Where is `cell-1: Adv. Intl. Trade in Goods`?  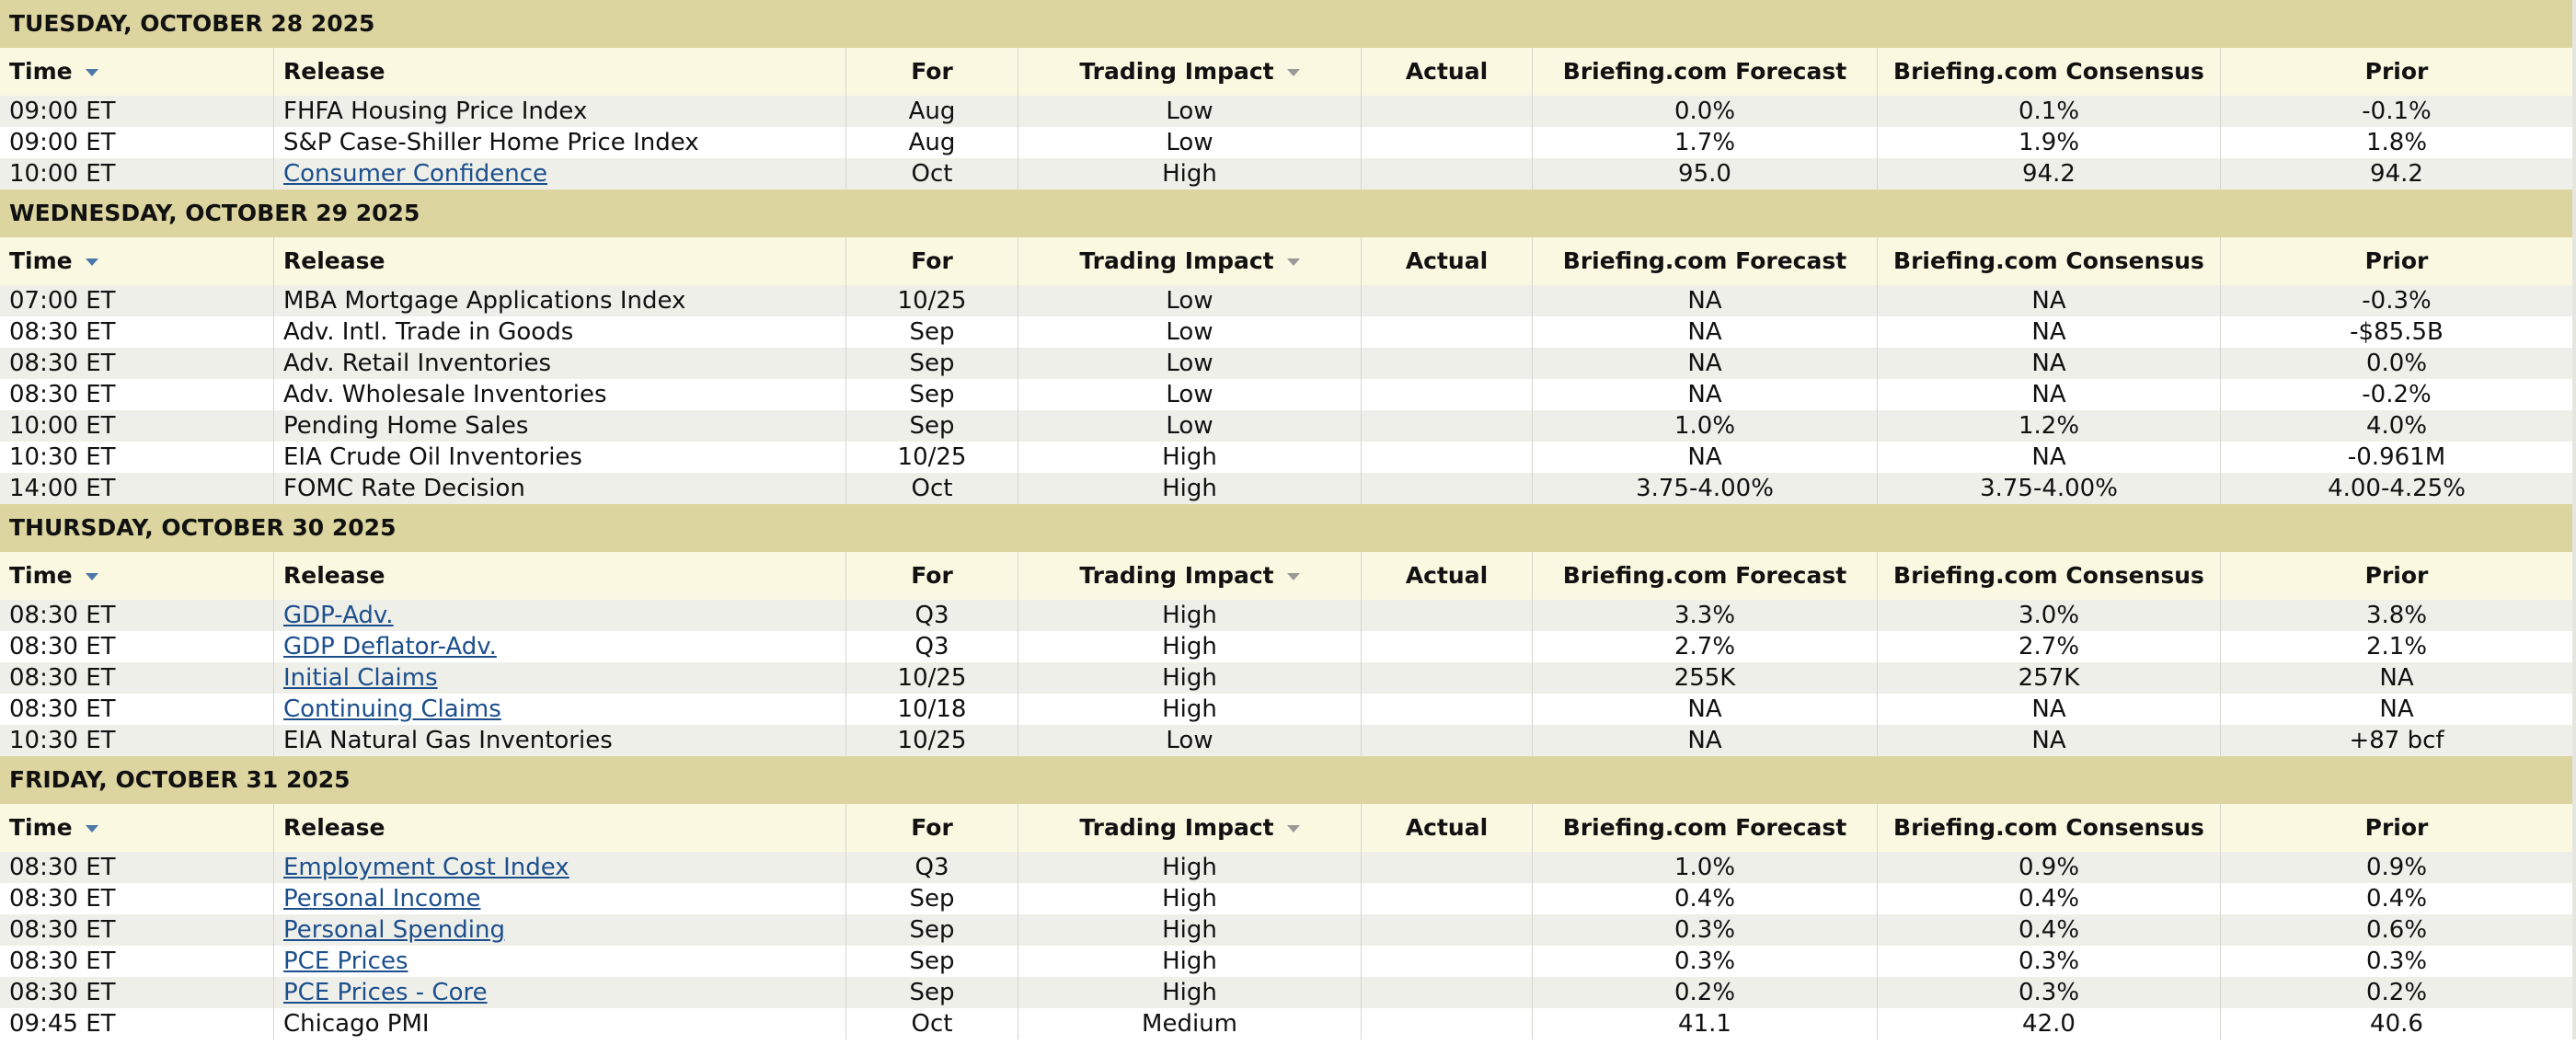
cell-1: Adv. Intl. Trade in Goods is located at coordinates (560, 332).